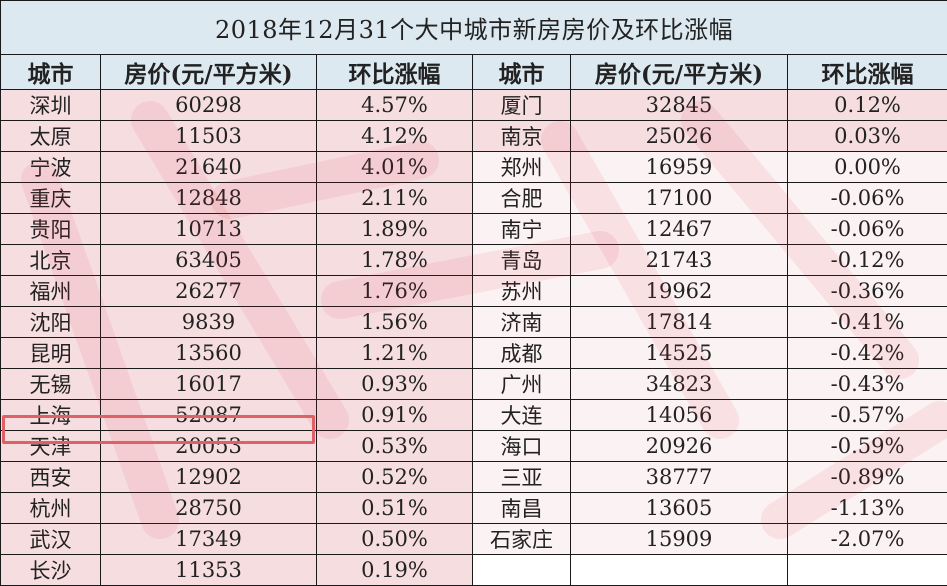 The height and width of the screenshot is (586, 947). Describe the element at coordinates (867, 105) in the screenshot. I see `right-change-cell: 0.12%` at that location.